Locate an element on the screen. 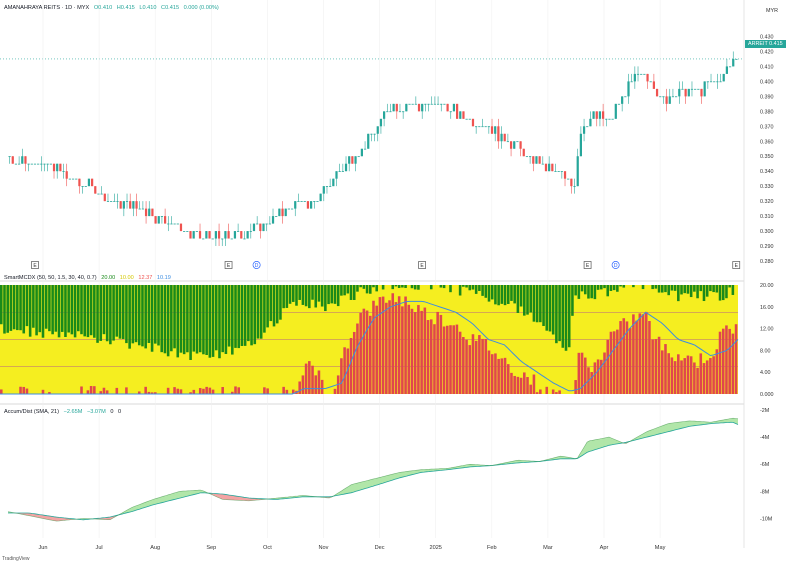 This screenshot has width=800, height=562. mcdx-tick-label: 4.00 is located at coordinates (765, 373).